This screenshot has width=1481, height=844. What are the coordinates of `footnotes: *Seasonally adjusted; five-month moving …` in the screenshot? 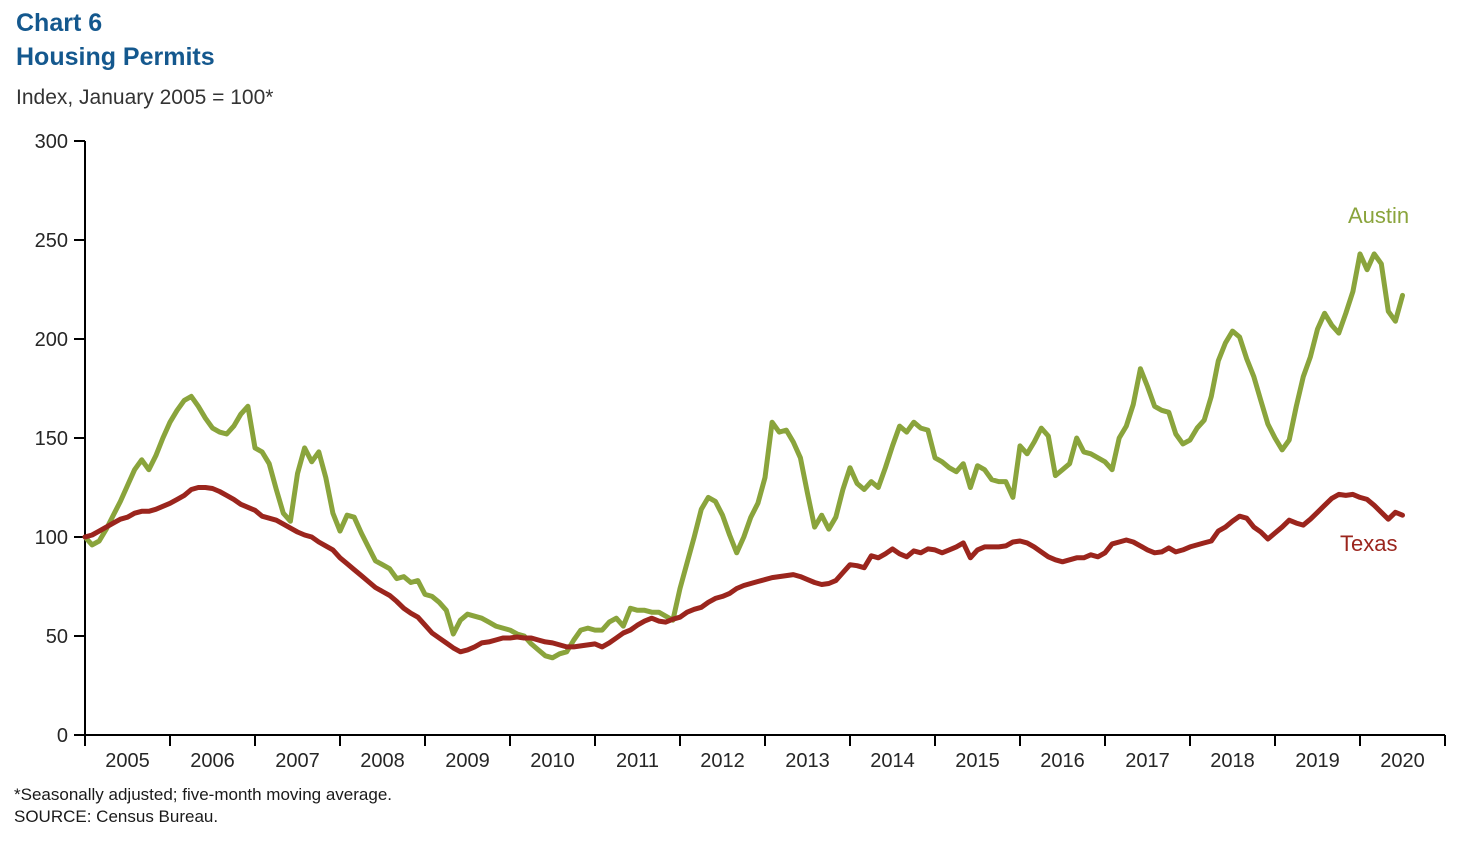 It's located at (203, 806).